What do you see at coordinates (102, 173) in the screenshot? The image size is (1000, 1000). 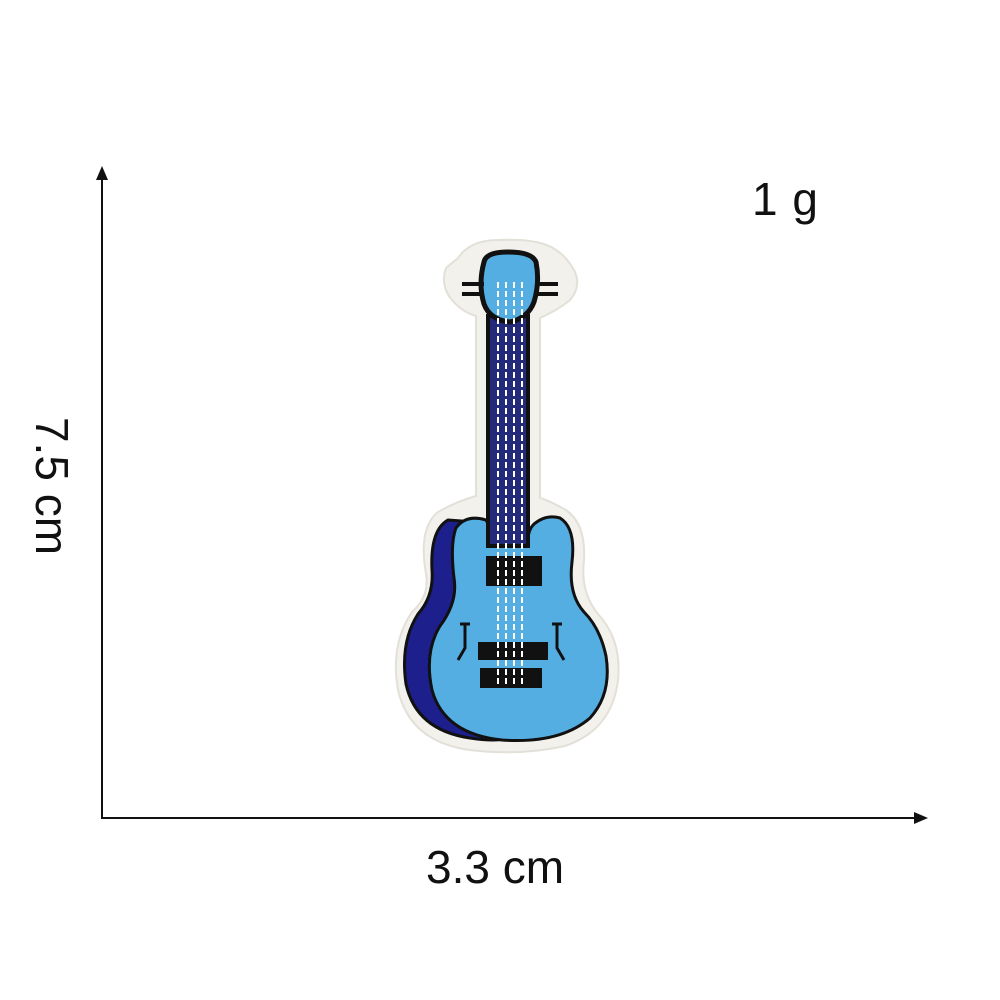 I see `vertical-axis-arrow` at bounding box center [102, 173].